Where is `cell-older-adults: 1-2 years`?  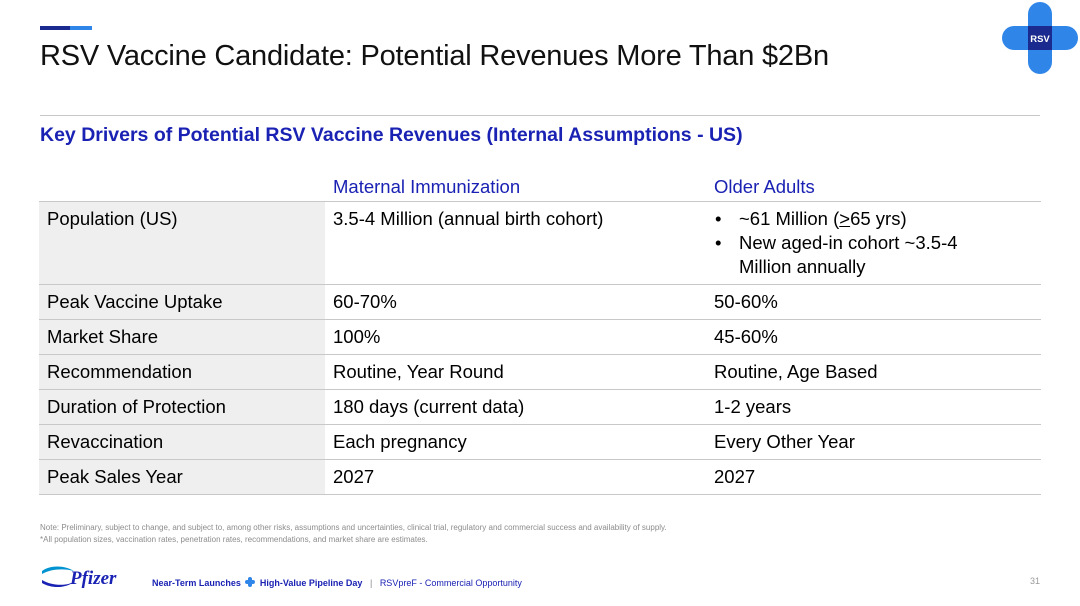
cell-older-adults: 1-2 years is located at coordinates (873, 407).